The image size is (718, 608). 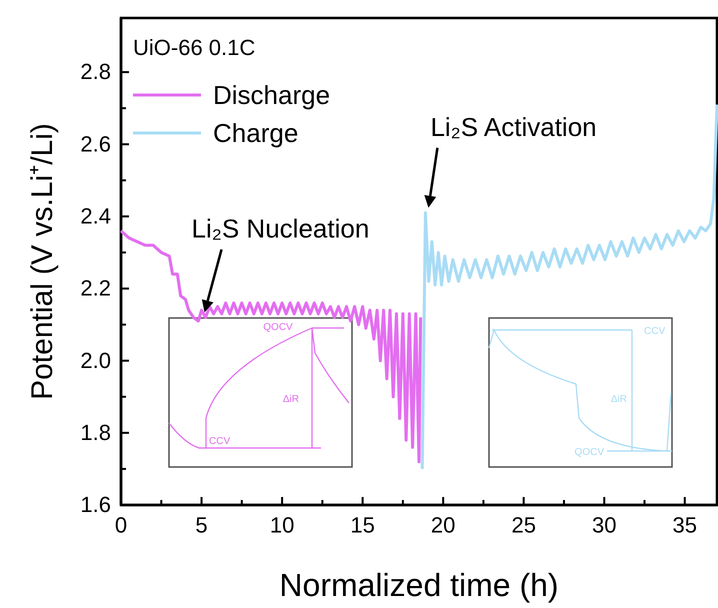 I want to click on x-tick-label: 30, so click(x=604, y=525).